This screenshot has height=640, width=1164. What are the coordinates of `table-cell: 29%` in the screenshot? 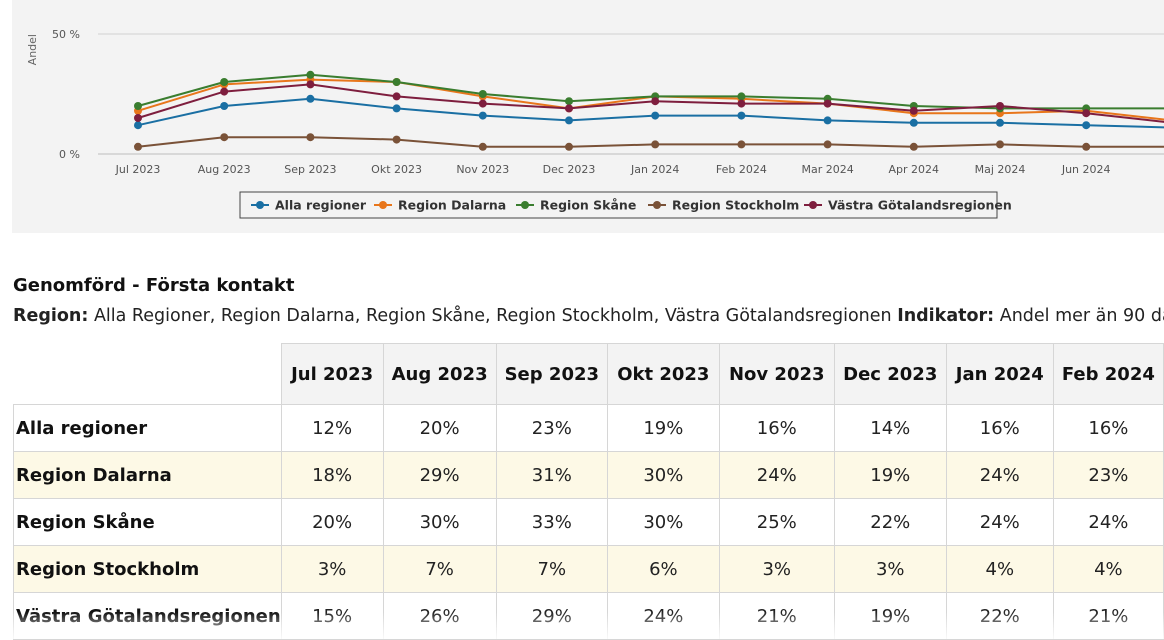 It's located at (551, 616).